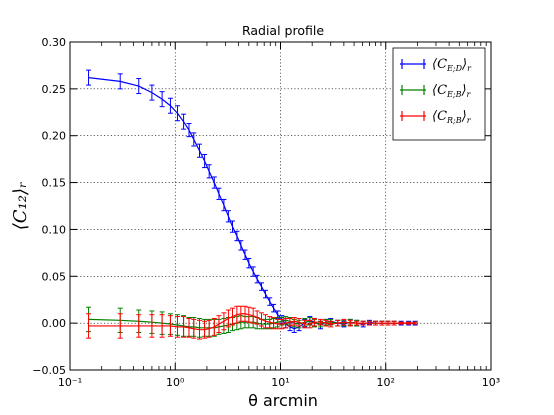 The image size is (554, 415). Describe the element at coordinates (70, 382) in the screenshot. I see `x-tick-label: 10⁻¹` at that location.